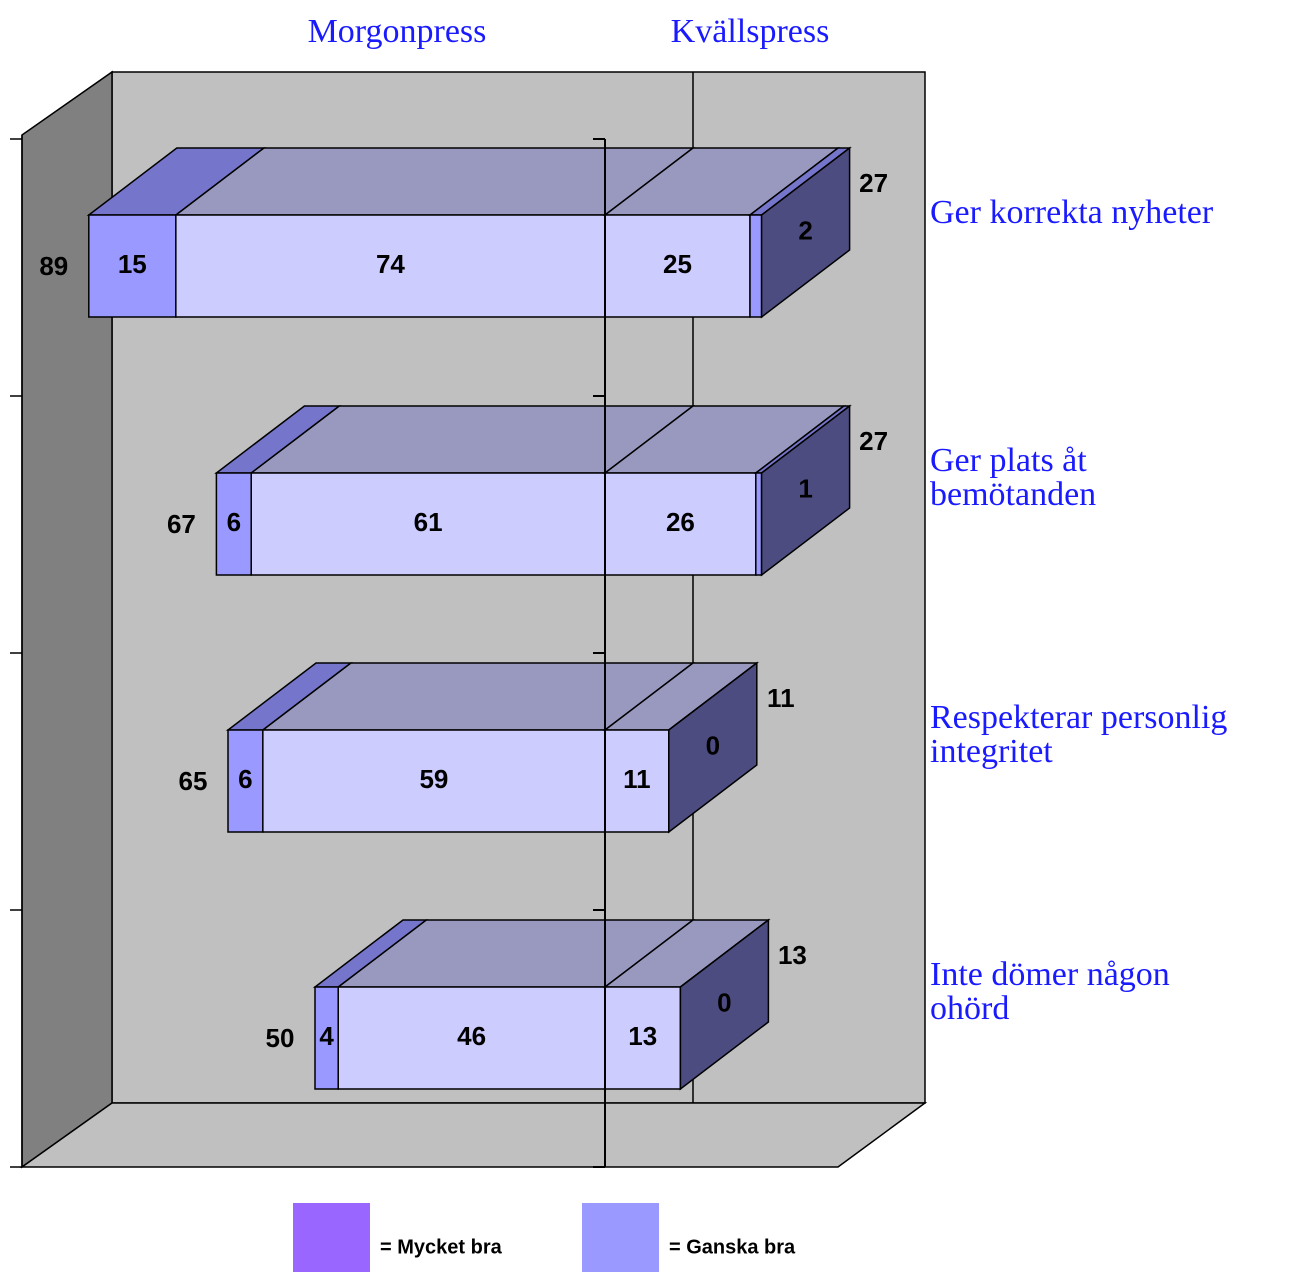  I want to click on group-label: Morgonpress, so click(397, 31).